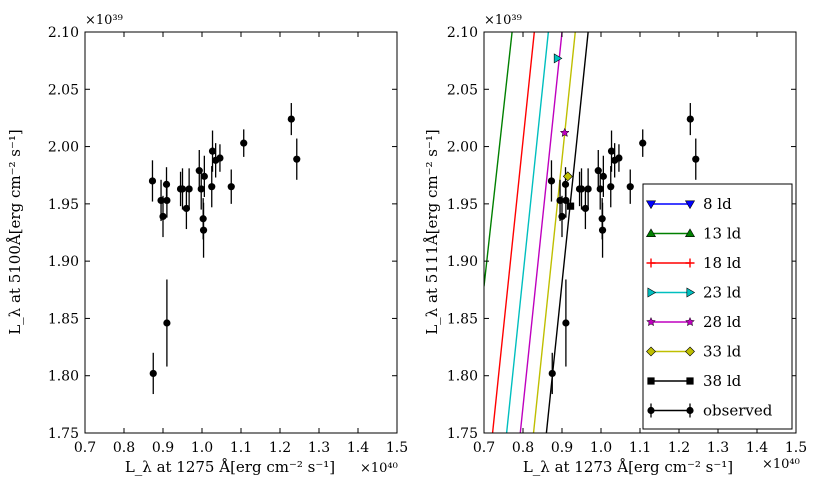  Describe the element at coordinates (15, 232) in the screenshot. I see `left-y-axis-label: L_λ at 5100Å[erg cm⁻² s⁻¹]` at that location.